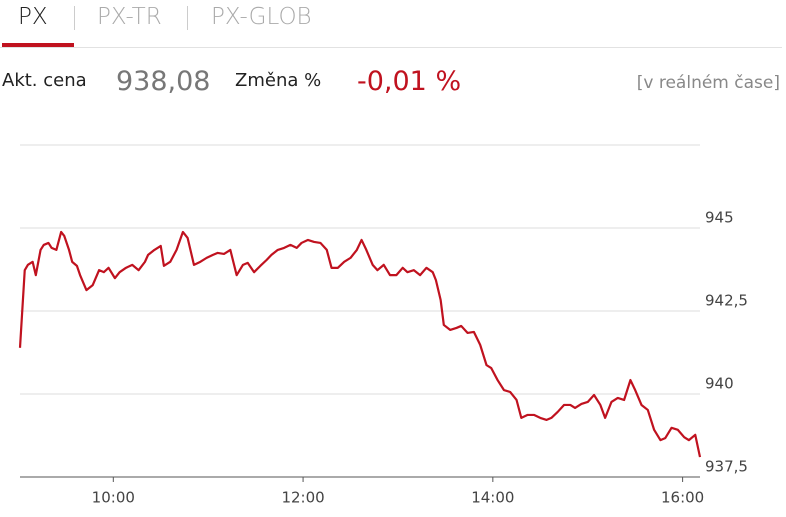 Image resolution: width=786 pixels, height=517 pixels. What do you see at coordinates (708, 83) in the screenshot?
I see `realtime-note: [v reálném čase]` at bounding box center [708, 83].